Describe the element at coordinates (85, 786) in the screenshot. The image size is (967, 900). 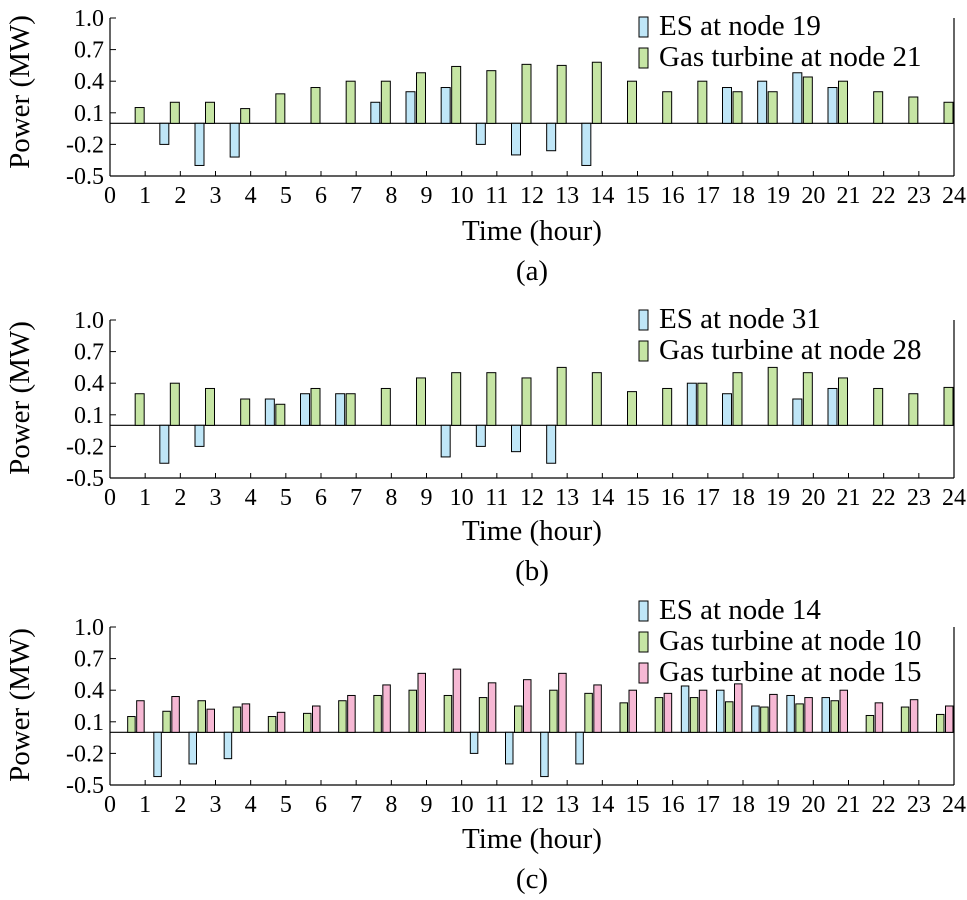
I see `y-tick-label: -0.5` at that location.